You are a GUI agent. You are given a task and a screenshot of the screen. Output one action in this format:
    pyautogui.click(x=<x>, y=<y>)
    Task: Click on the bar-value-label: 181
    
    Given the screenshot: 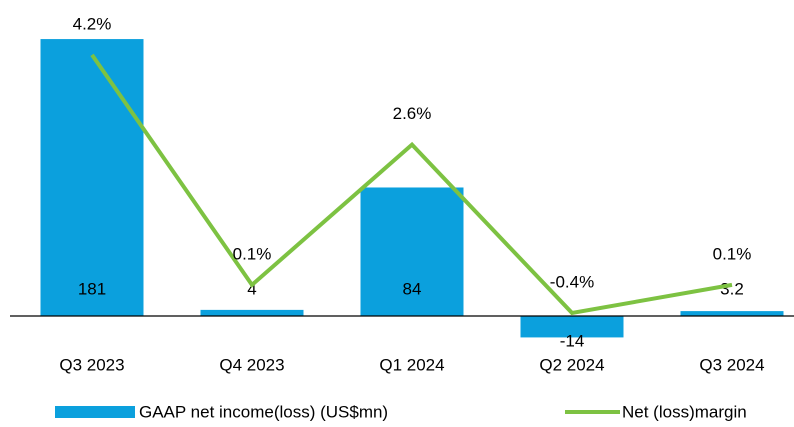 What is the action you would take?
    pyautogui.click(x=92, y=288)
    